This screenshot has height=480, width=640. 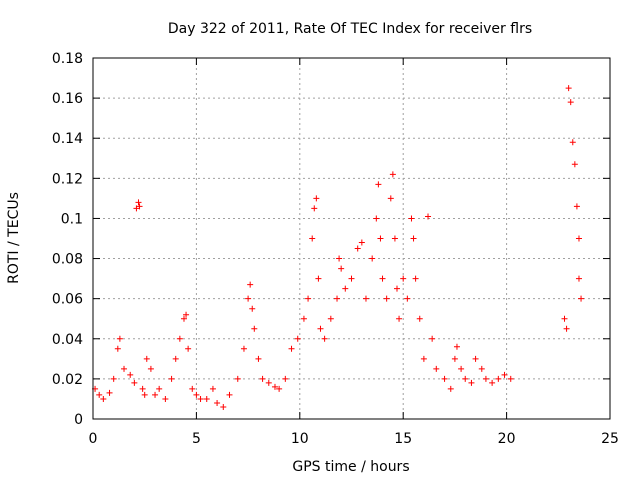 I want to click on x-tick-label: 25, so click(x=610, y=439).